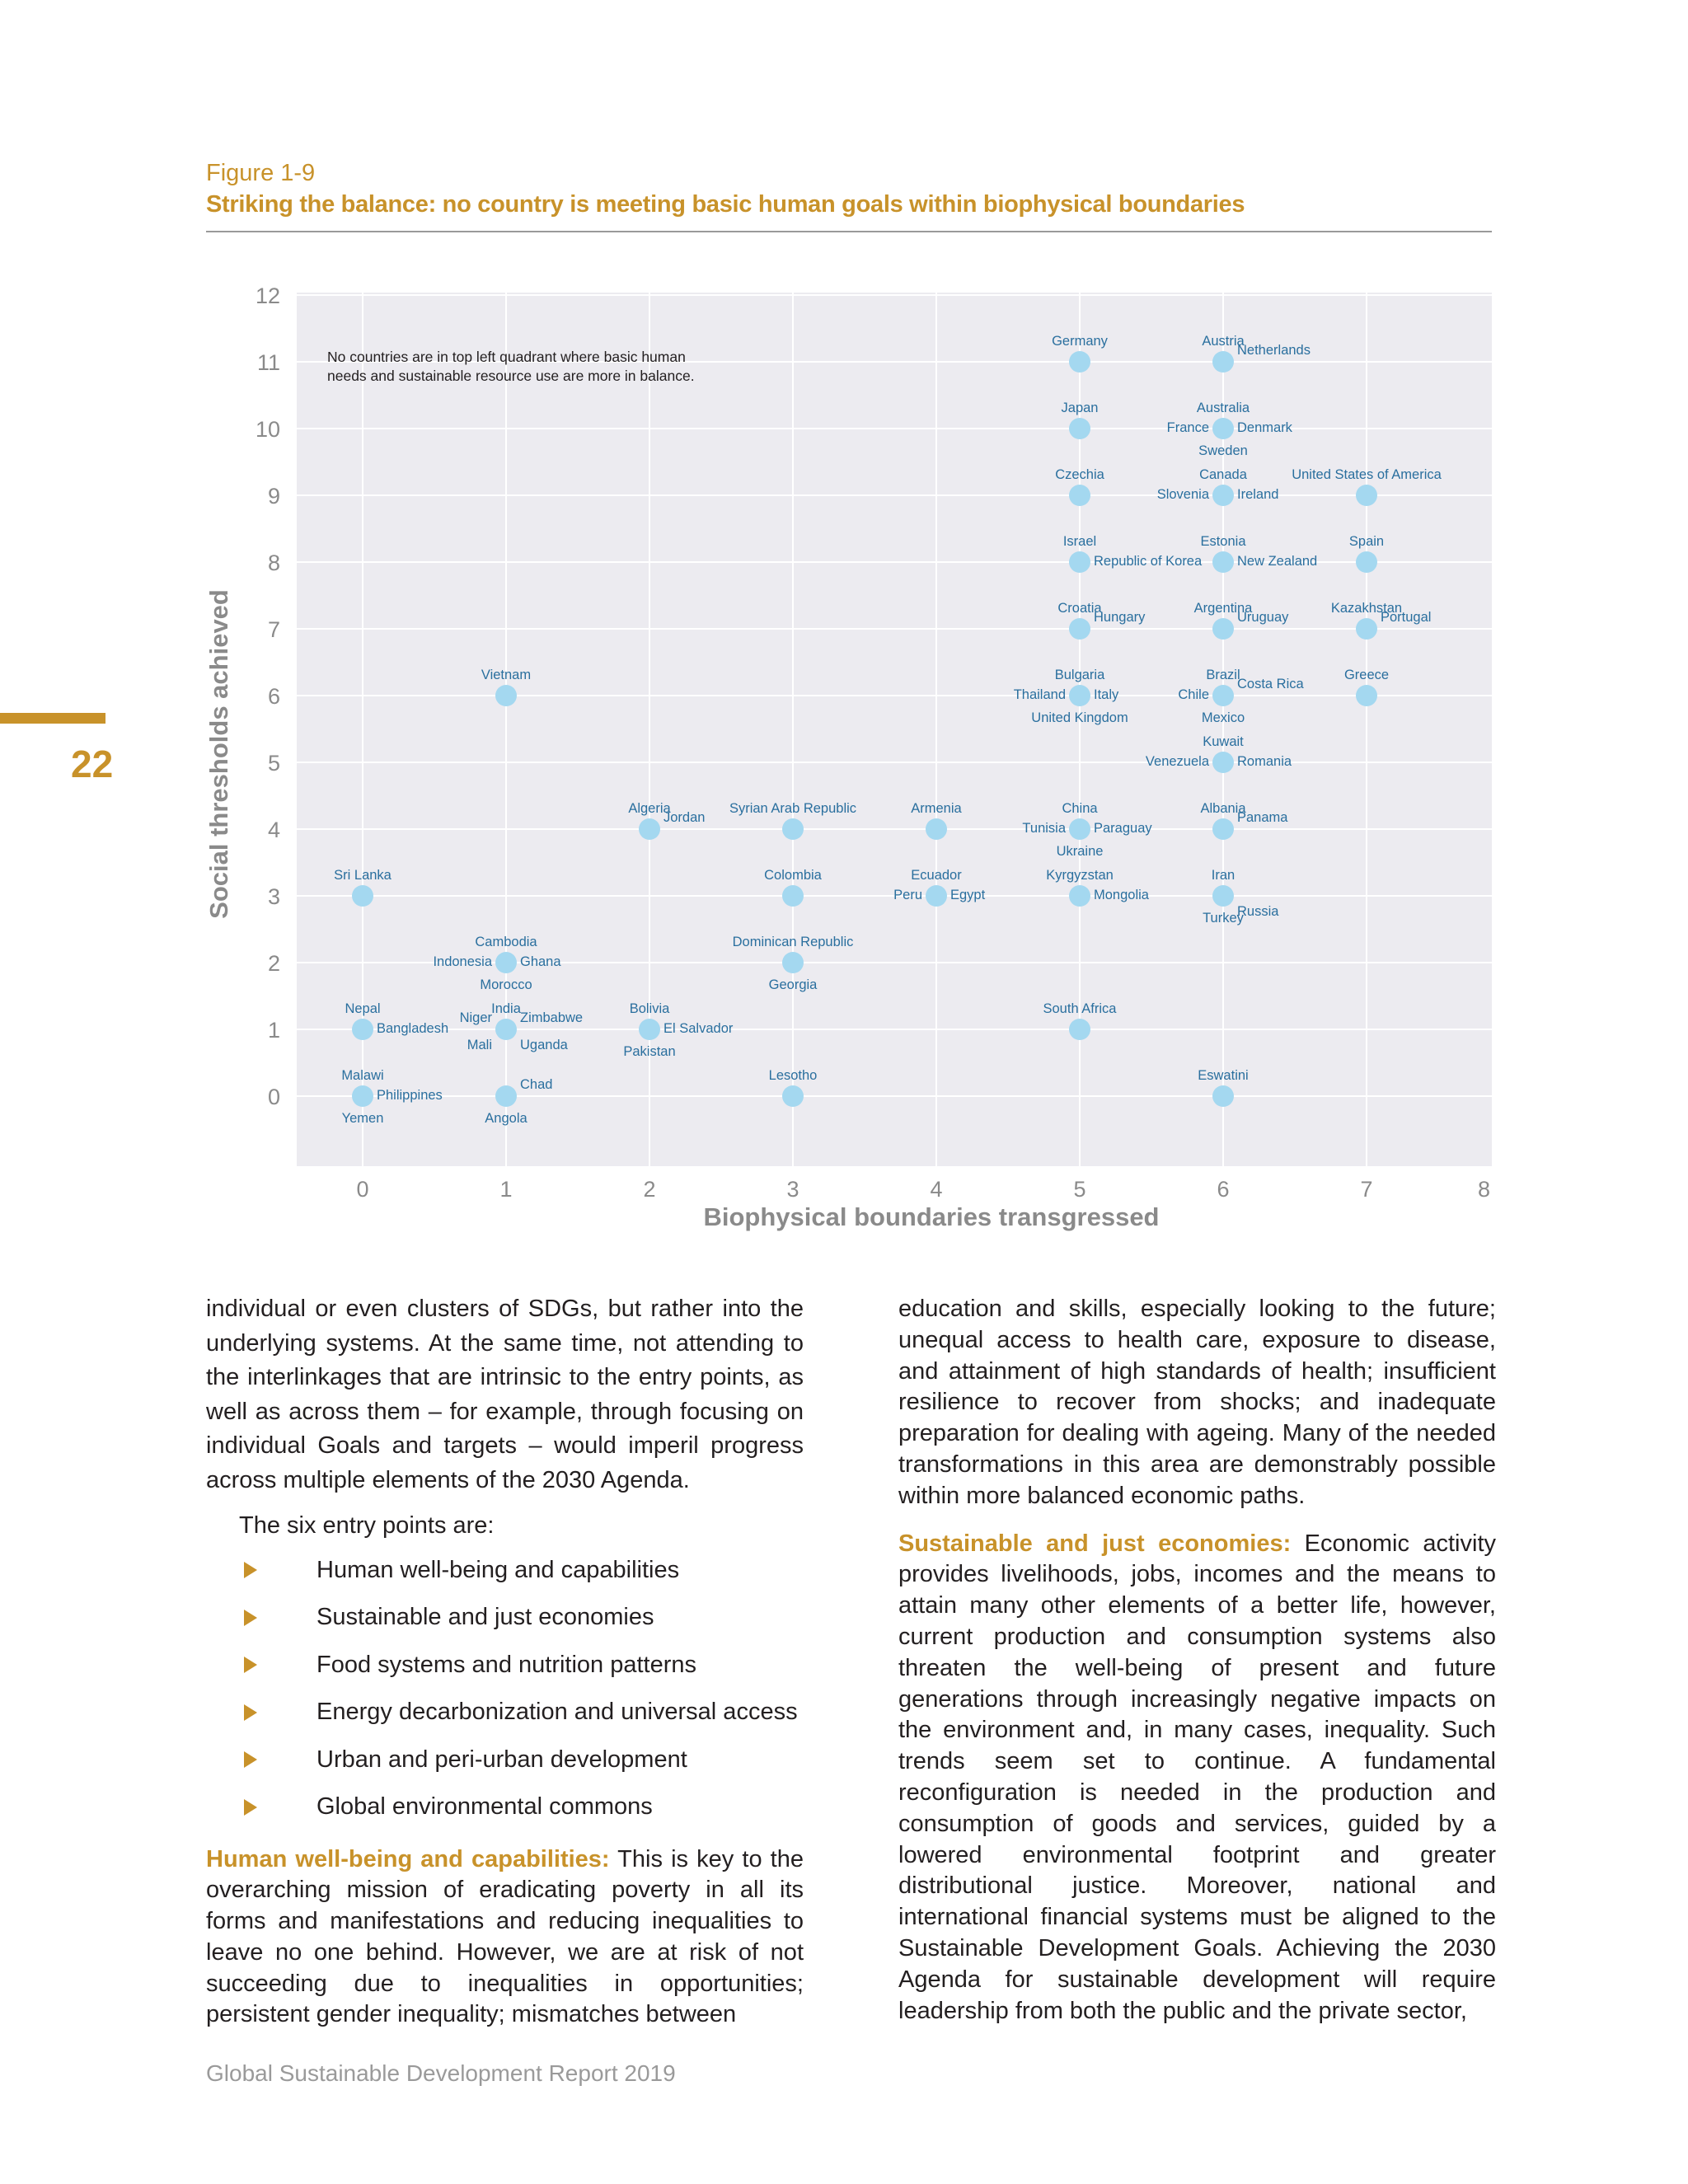 This screenshot has height=2184, width=1688. Describe the element at coordinates (1080, 808) in the screenshot. I see `country-label: China` at that location.